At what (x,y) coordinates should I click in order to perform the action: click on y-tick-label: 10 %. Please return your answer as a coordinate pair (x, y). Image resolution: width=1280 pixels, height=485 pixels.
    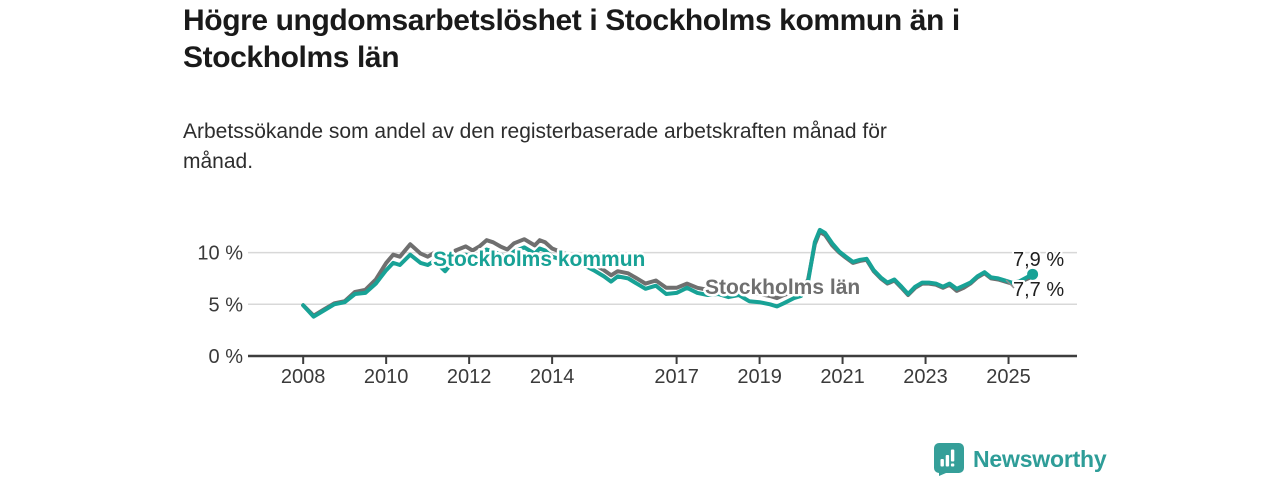
    Looking at the image, I should click on (220, 254).